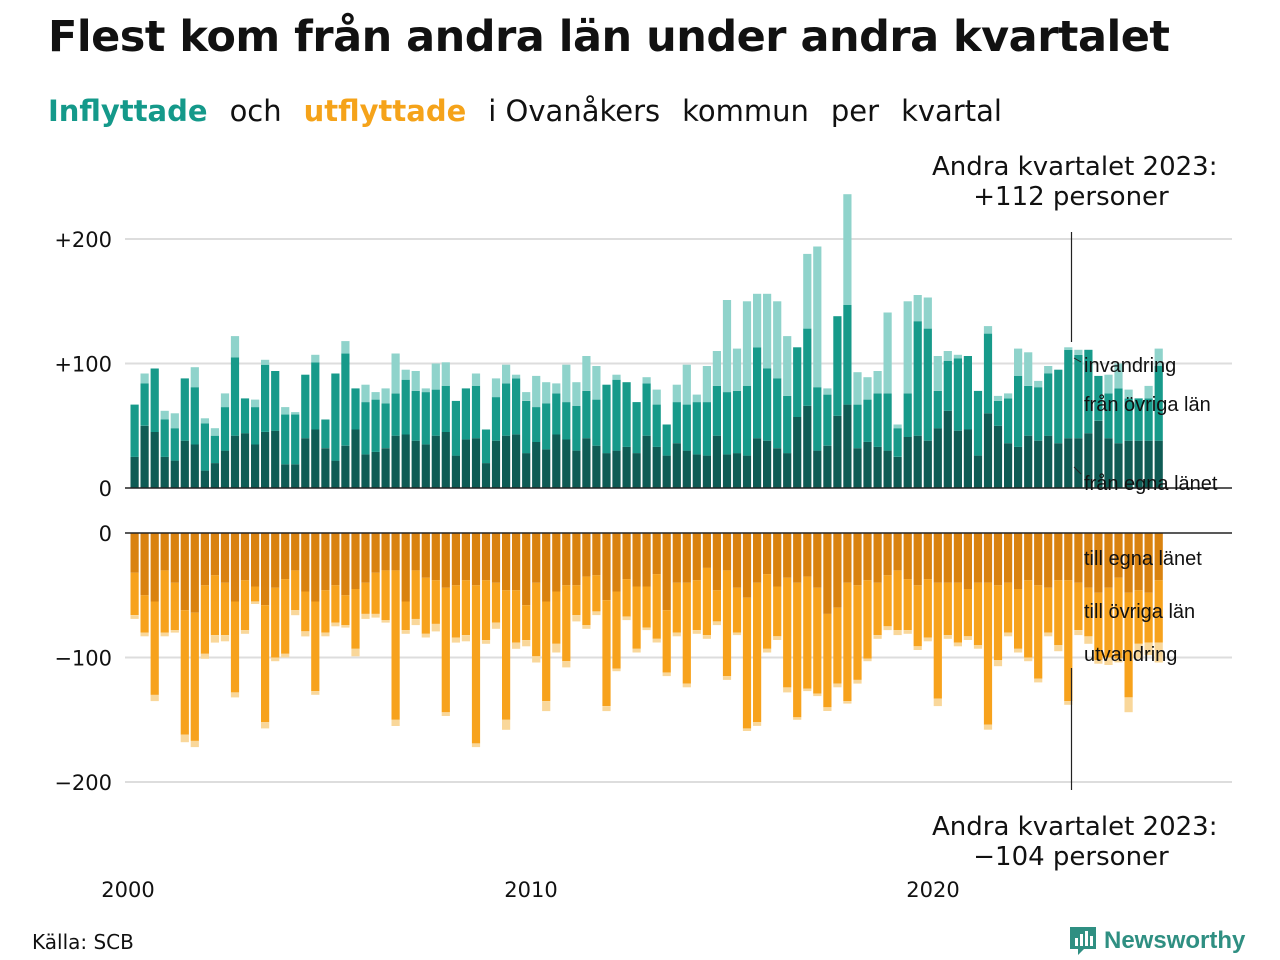  What do you see at coordinates (255, 111) in the screenshot?
I see `subtitle-och: och` at bounding box center [255, 111].